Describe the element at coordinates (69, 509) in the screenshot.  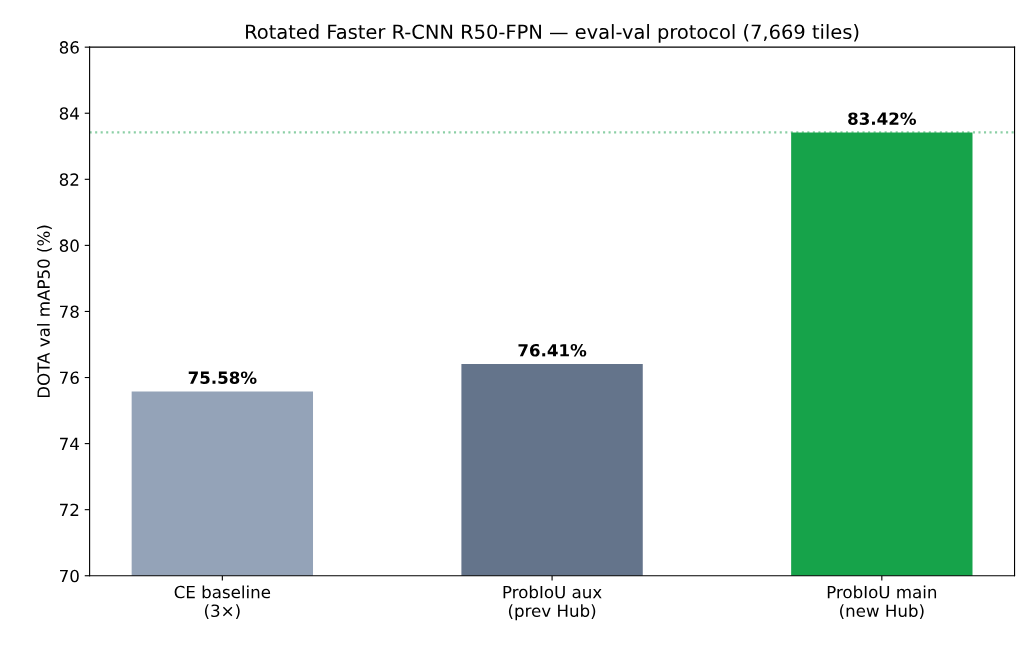
I see `y-tick-label: 72` at that location.